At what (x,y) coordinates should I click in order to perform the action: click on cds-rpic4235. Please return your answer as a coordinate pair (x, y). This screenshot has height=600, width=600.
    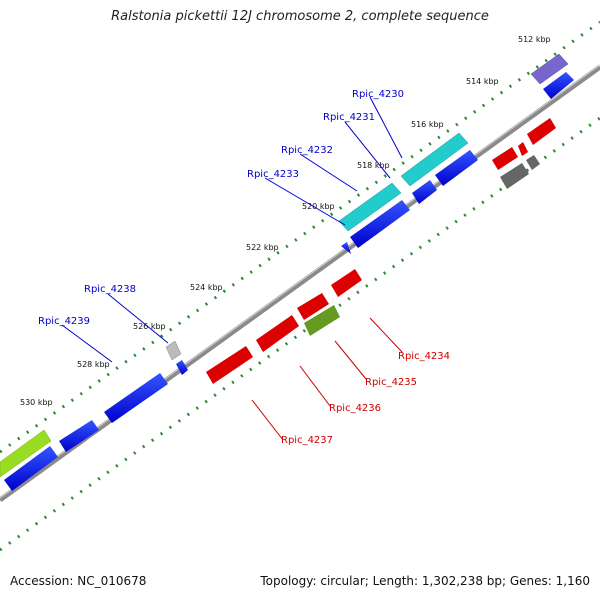
    Looking at the image, I should click on (313, 306).